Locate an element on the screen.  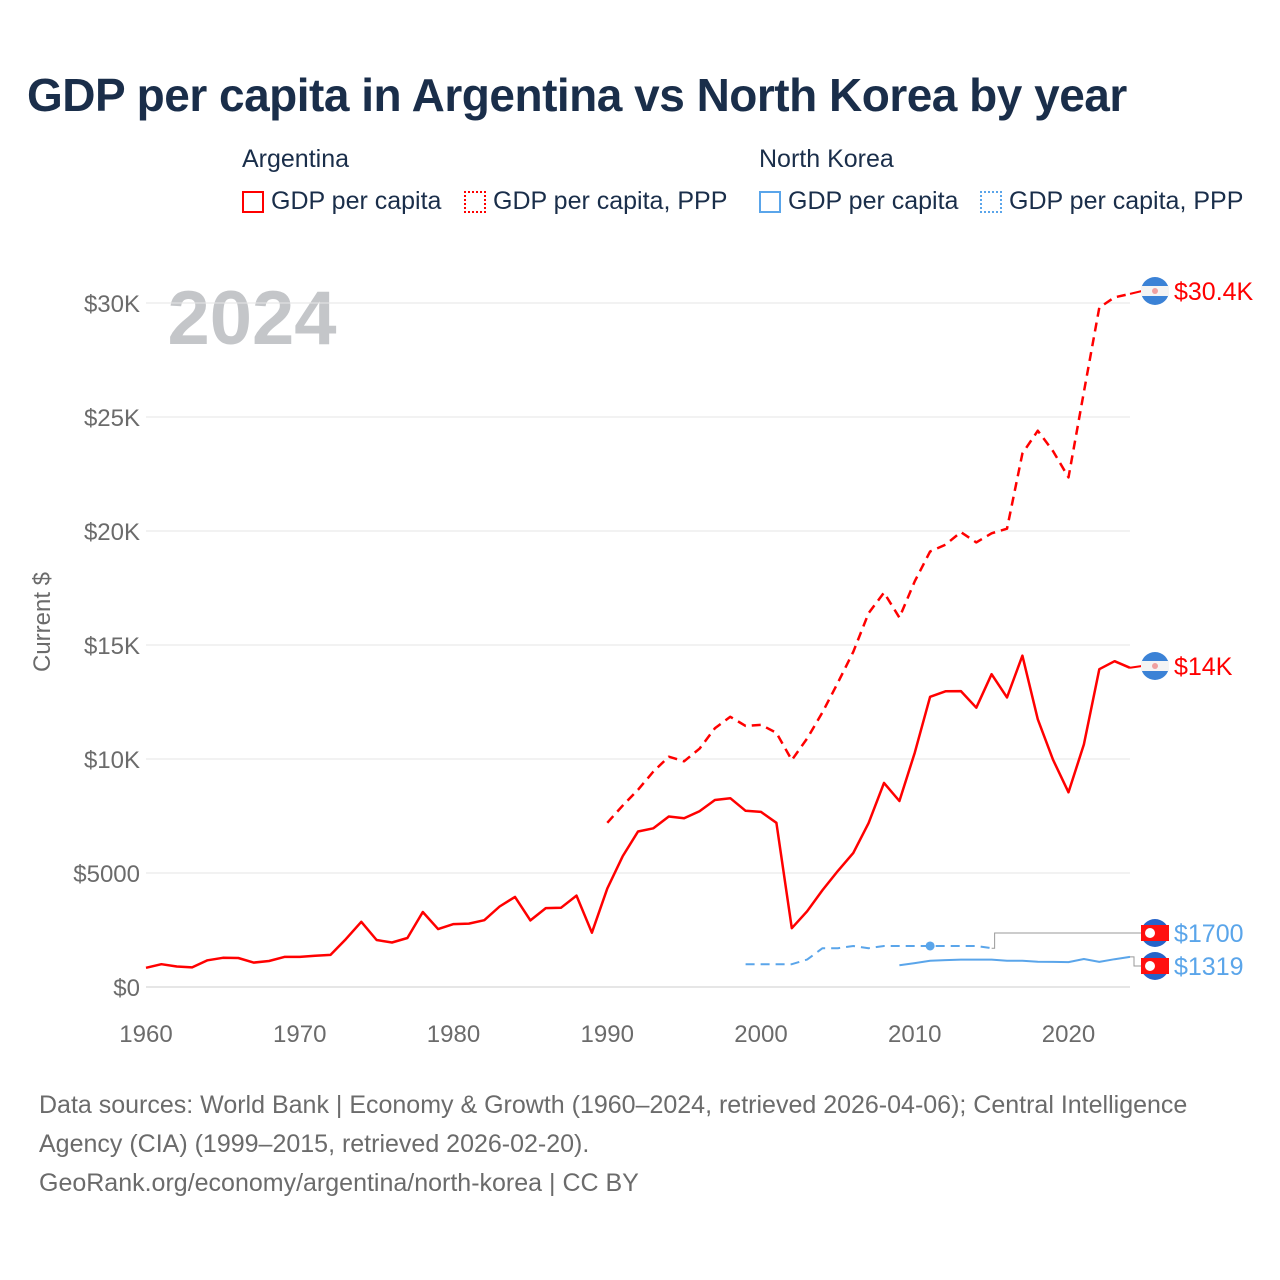
legend-group-argentina: Argentina is located at coordinates (296, 159).